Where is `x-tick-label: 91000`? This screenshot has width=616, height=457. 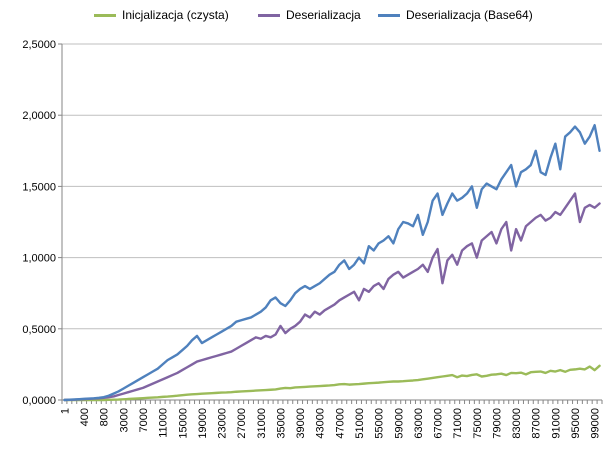 x-tick-label: 91000 is located at coordinates (556, 423).